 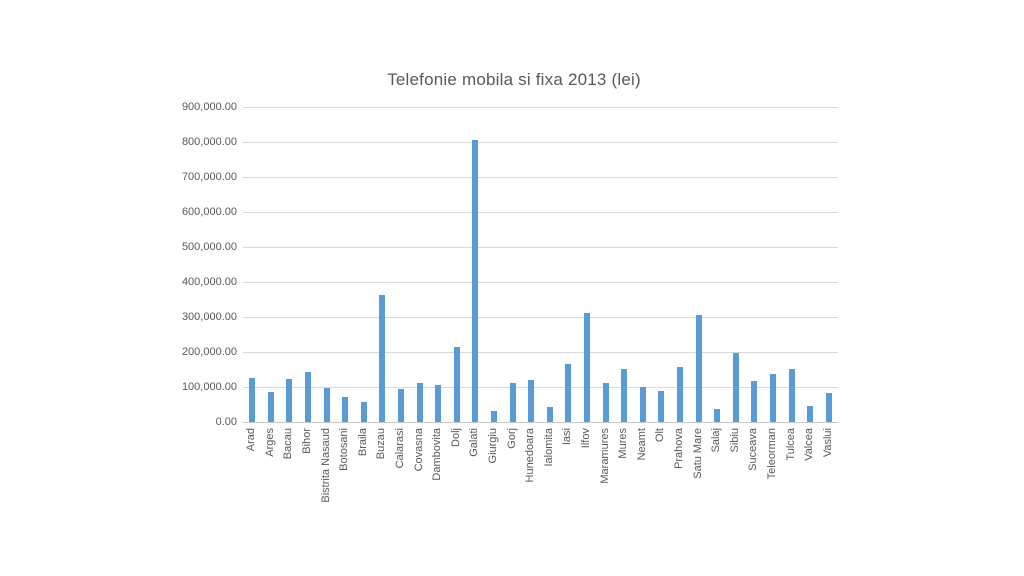 I want to click on x-tick-label: Suceava, so click(x=753, y=449).